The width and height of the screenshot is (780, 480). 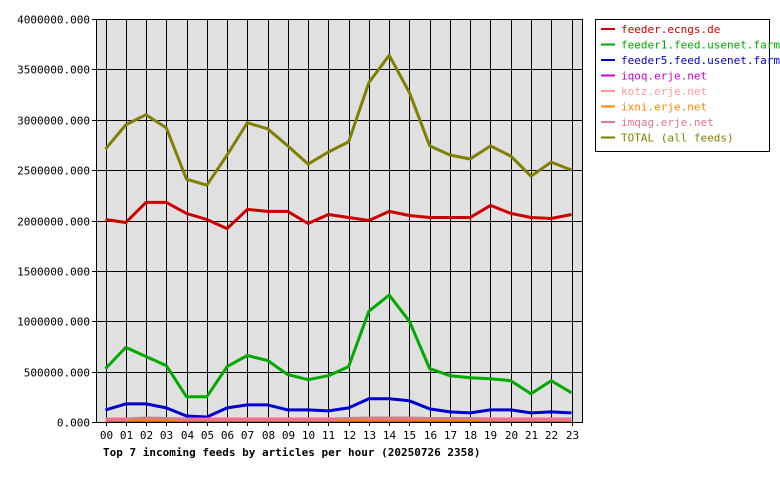 What do you see at coordinates (328, 435) in the screenshot?
I see `x-tick-label: 11` at bounding box center [328, 435].